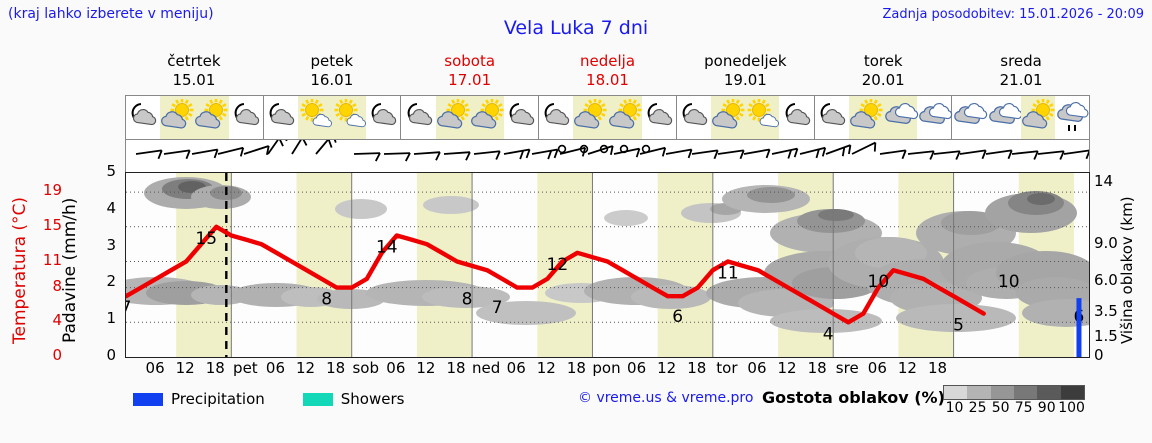 The height and width of the screenshot is (443, 1152). Describe the element at coordinates (608, 72) in the screenshot. I see `day-header-3: nedelja 18.01` at that location.